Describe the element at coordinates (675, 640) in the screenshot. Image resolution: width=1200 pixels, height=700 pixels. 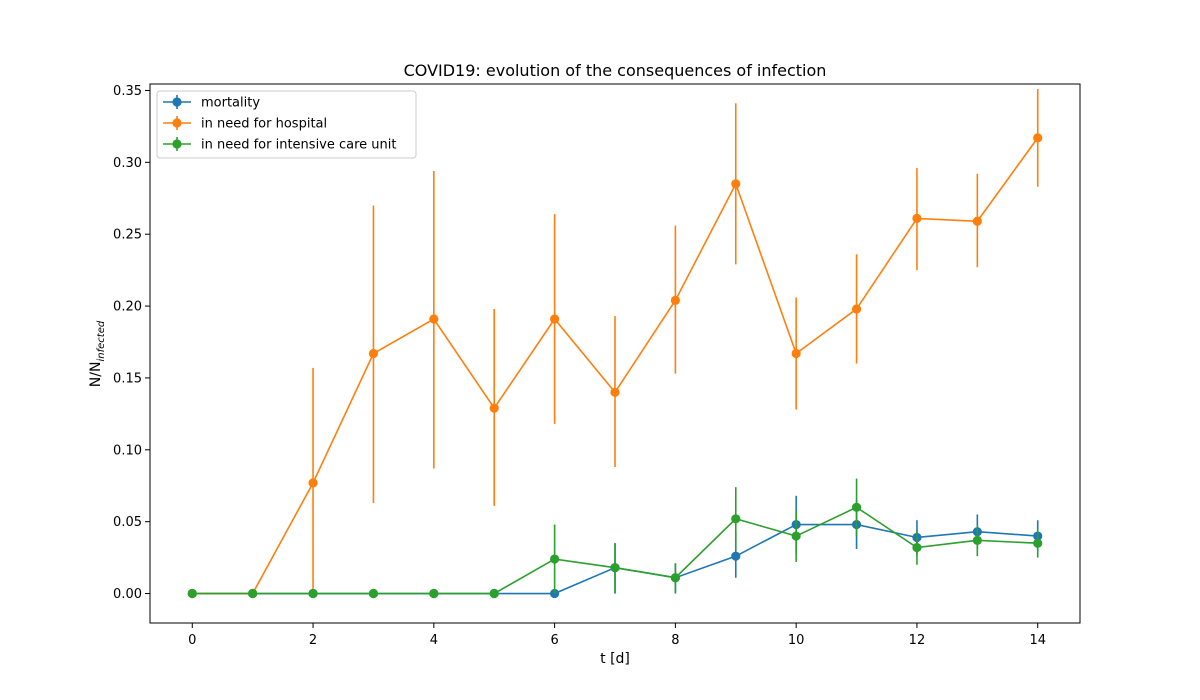
I see `x-tick-label: 8` at that location.